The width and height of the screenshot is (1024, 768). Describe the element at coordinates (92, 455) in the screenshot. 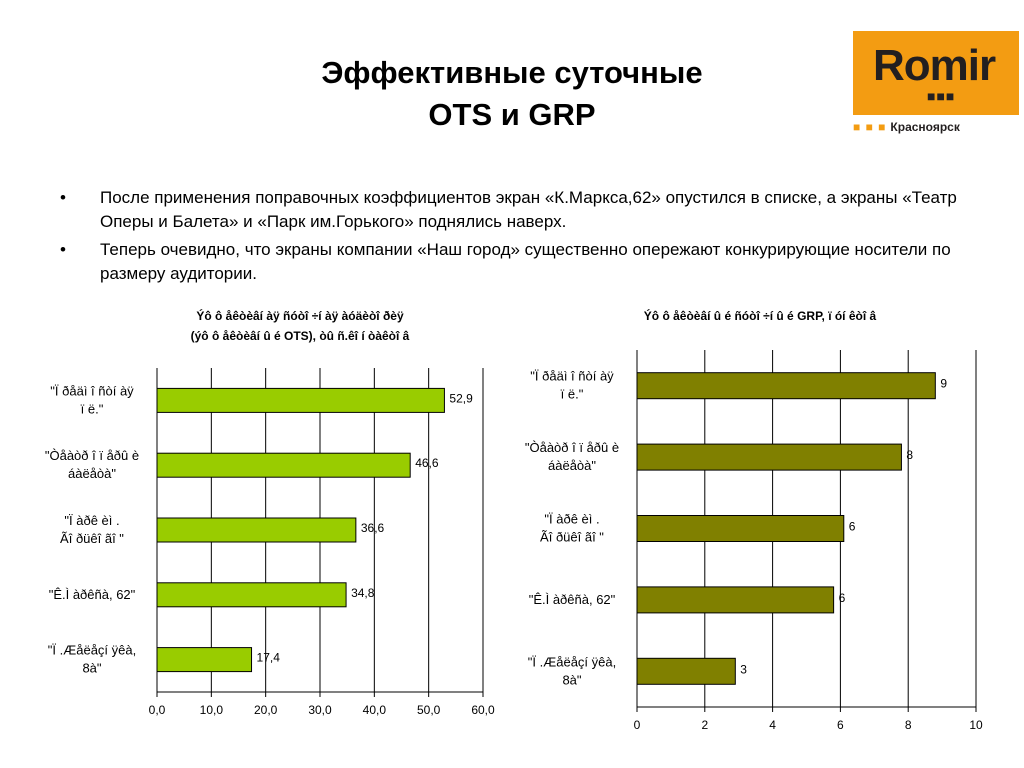

I see `ots-category-label-line: "Òåàòð î ï åðû è` at that location.